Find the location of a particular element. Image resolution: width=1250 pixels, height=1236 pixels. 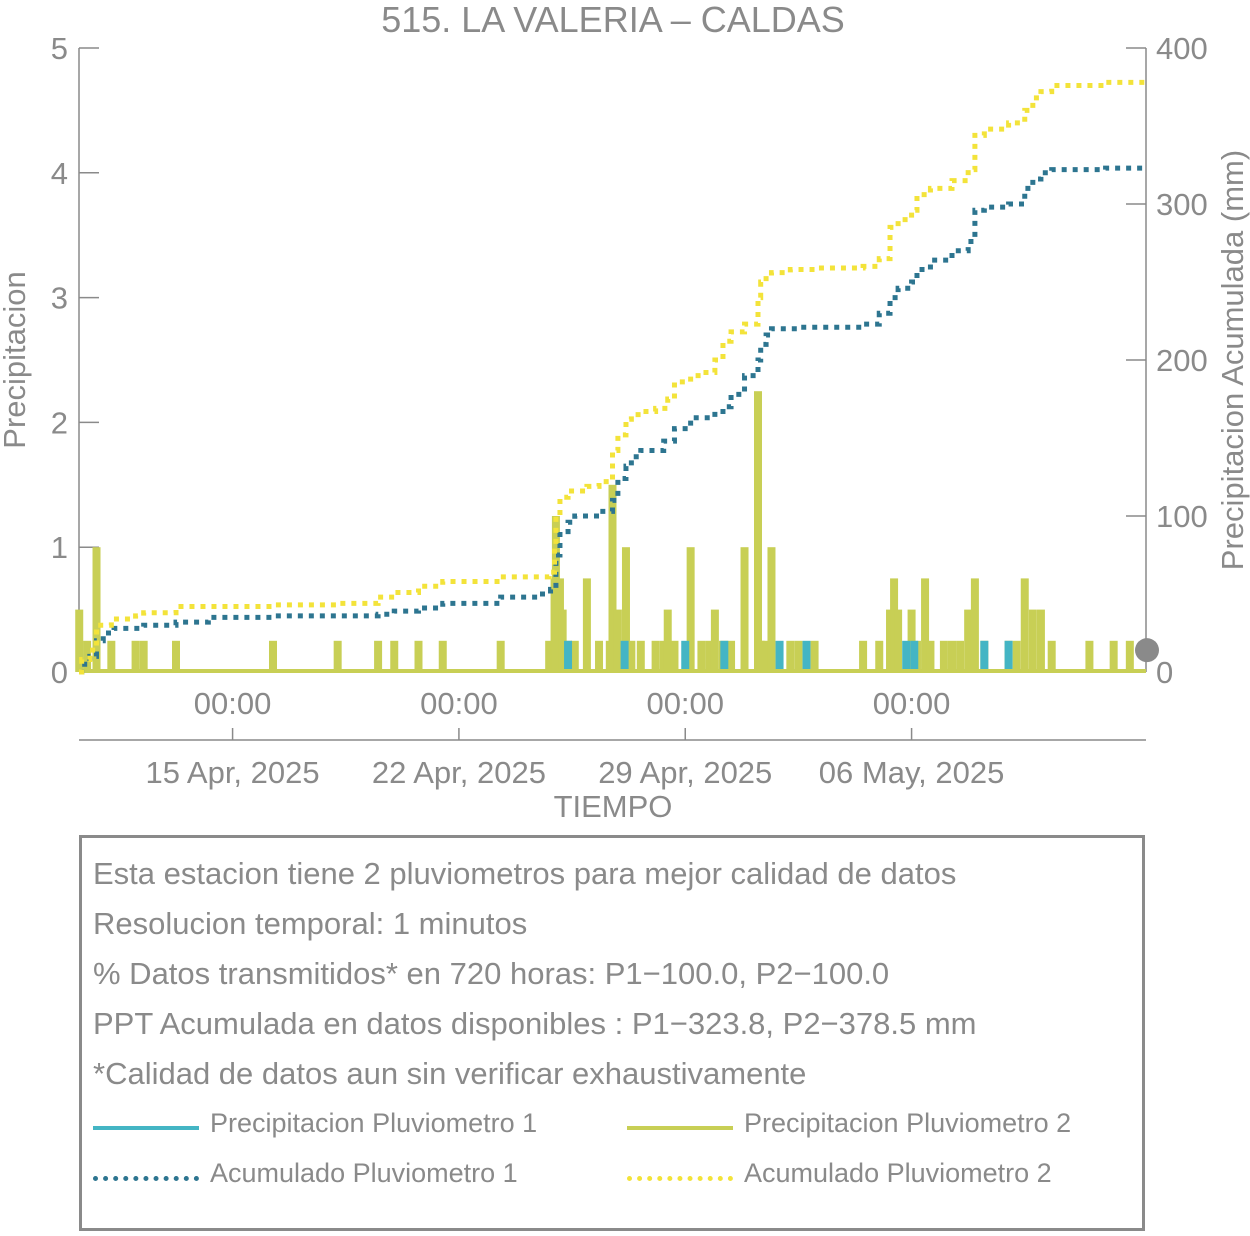

info-line-resolution: Resolucion temporal: 1 minutos is located at coordinates (310, 923).